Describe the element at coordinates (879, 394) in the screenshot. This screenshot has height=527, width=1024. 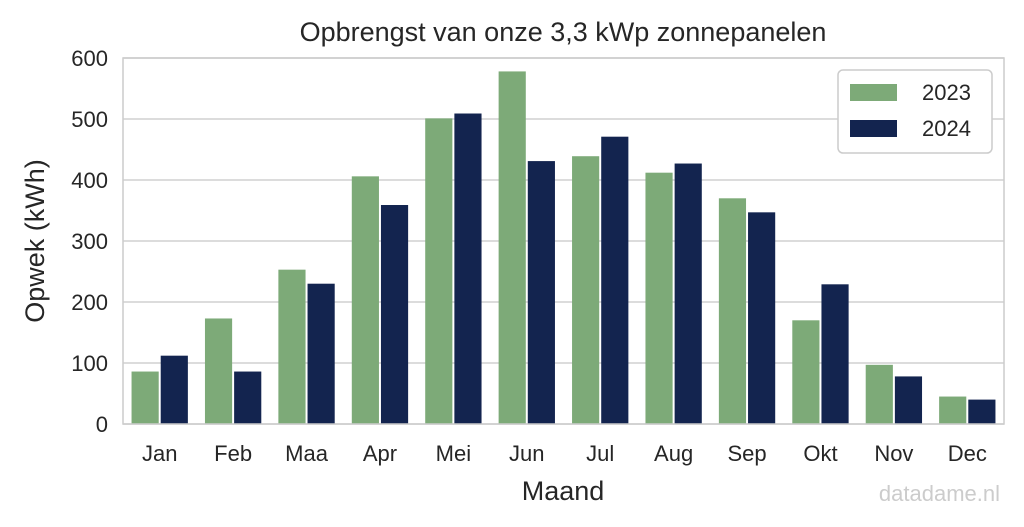
I see `bar-2023-nov` at that location.